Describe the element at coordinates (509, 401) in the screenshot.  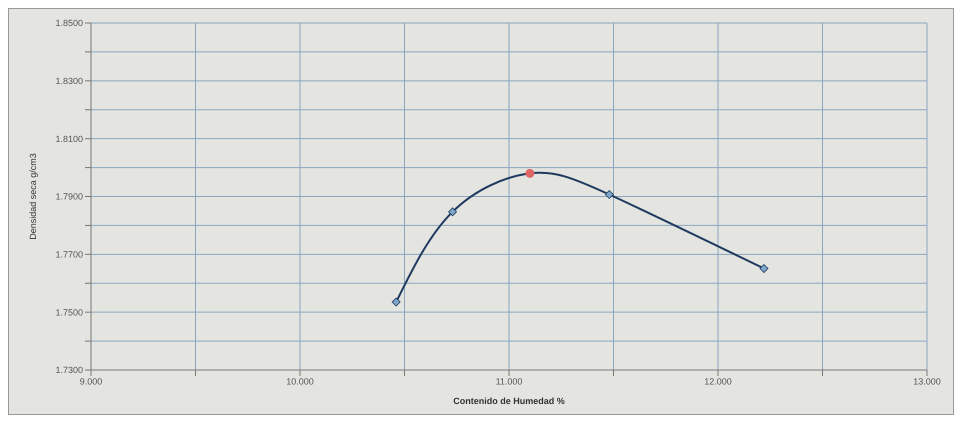
I see `x-axis-title: Contenido de Humedad %` at that location.